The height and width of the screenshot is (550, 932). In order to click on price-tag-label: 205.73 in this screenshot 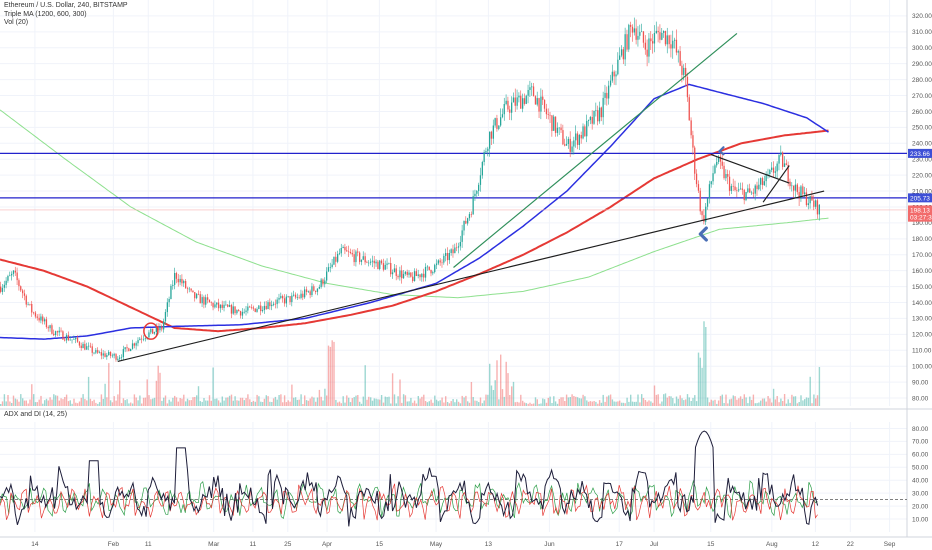, I will do `click(920, 198)`.